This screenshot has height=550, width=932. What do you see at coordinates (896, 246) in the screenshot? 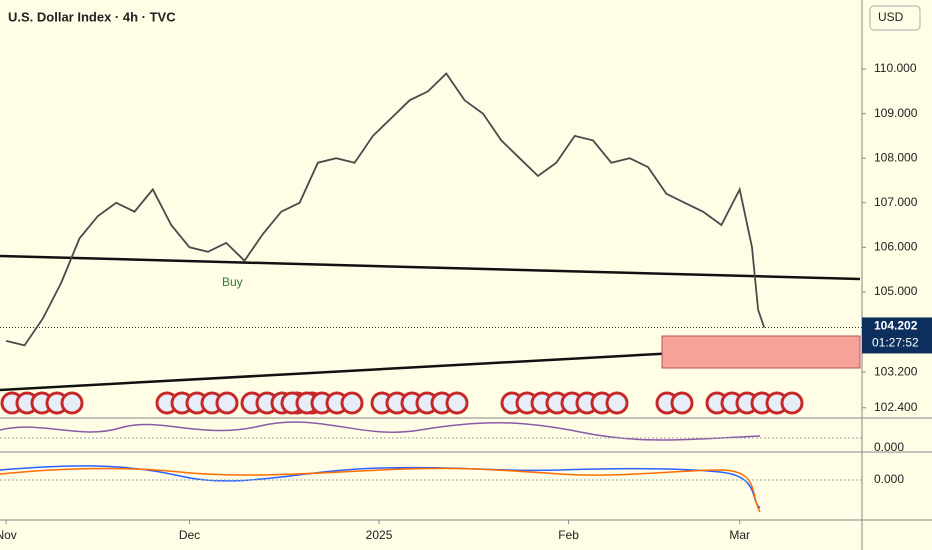
I see `y-tick-label: 106.000` at bounding box center [896, 246].